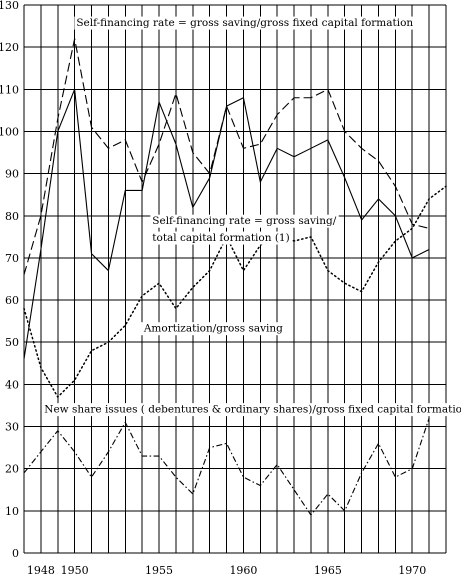 The width and height of the screenshot is (461, 576). Describe the element at coordinates (9, 131) in the screenshot. I see `y-tick-label: 100` at that location.